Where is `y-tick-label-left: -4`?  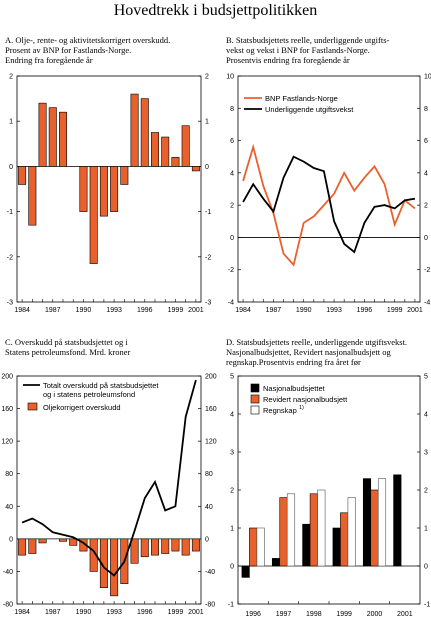
y-tick-label-left: -4 is located at coordinates (231, 303).